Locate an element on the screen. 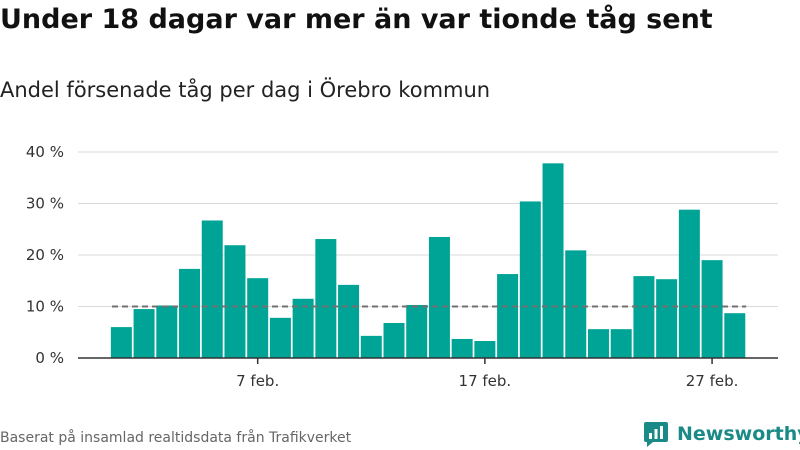  newsworthy-logo: Newsworthy is located at coordinates (721, 434).